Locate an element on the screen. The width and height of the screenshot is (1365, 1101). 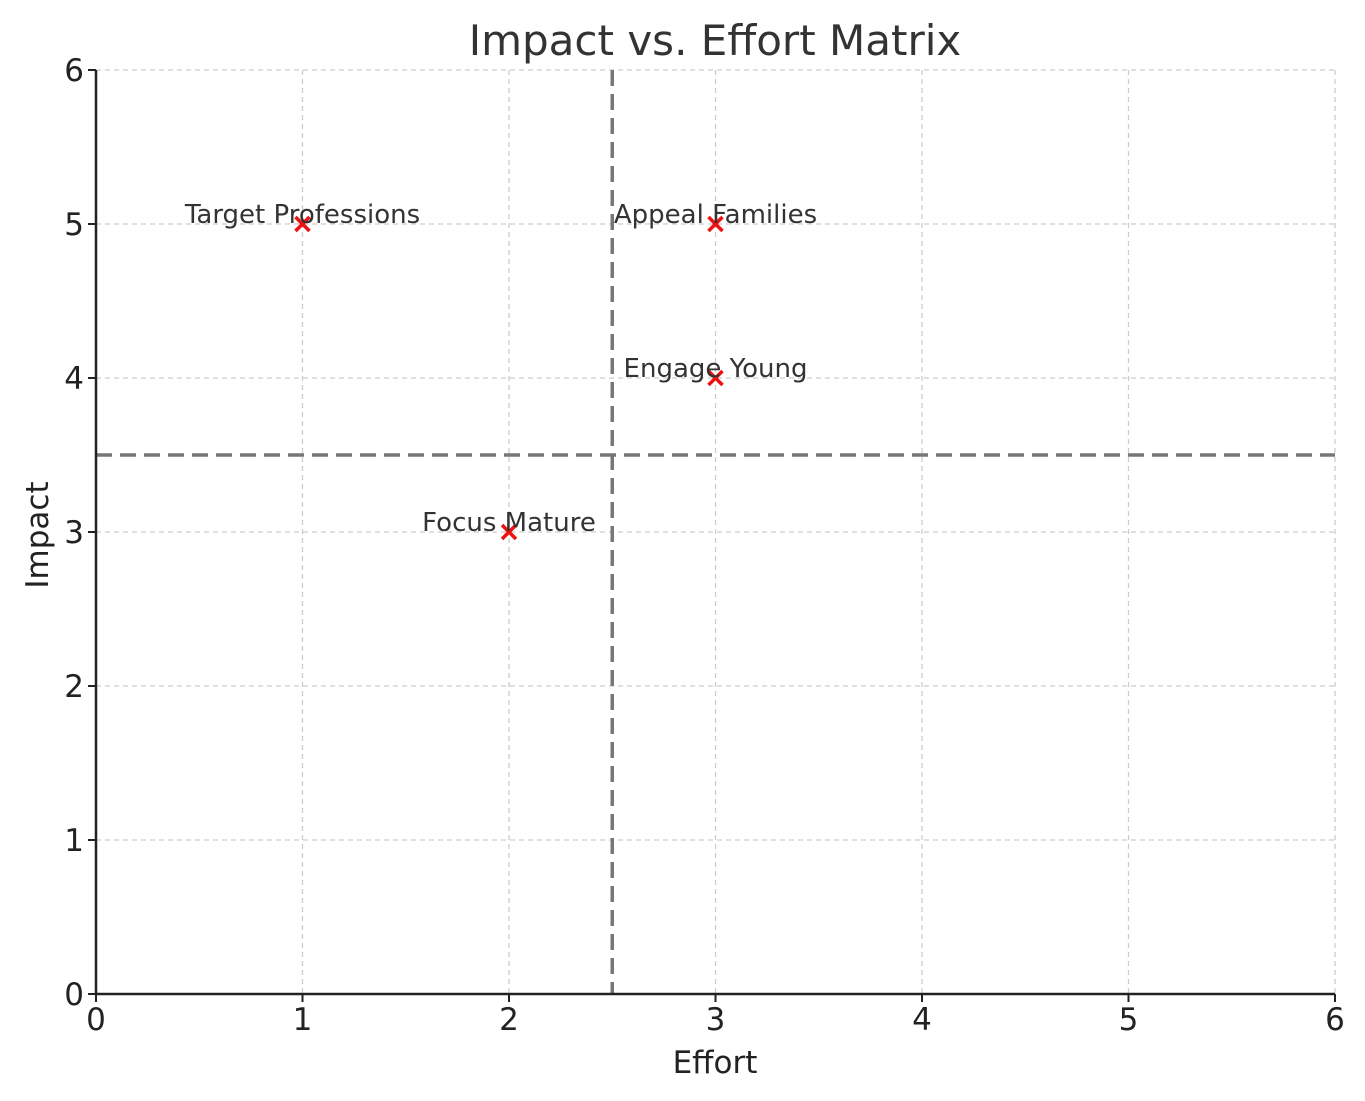
point-label: Target Professions is located at coordinates (302, 215).